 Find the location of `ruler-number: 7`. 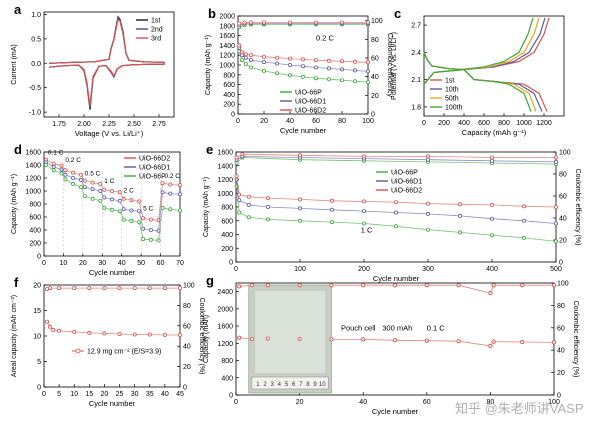

ruler-number: 7 is located at coordinates (301, 385).